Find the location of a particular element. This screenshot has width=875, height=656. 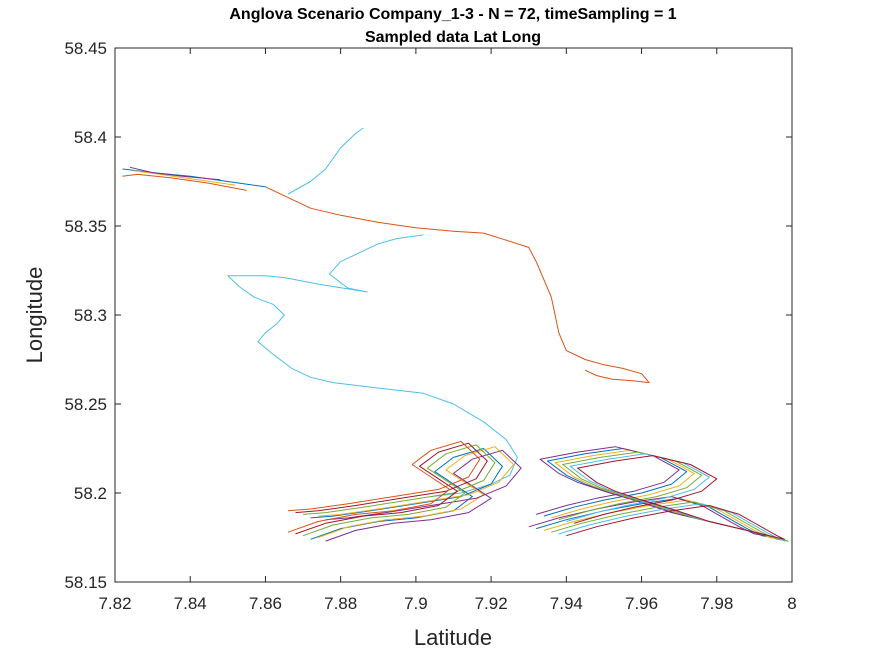

y-tick-label: 58.2 is located at coordinates (90, 493).